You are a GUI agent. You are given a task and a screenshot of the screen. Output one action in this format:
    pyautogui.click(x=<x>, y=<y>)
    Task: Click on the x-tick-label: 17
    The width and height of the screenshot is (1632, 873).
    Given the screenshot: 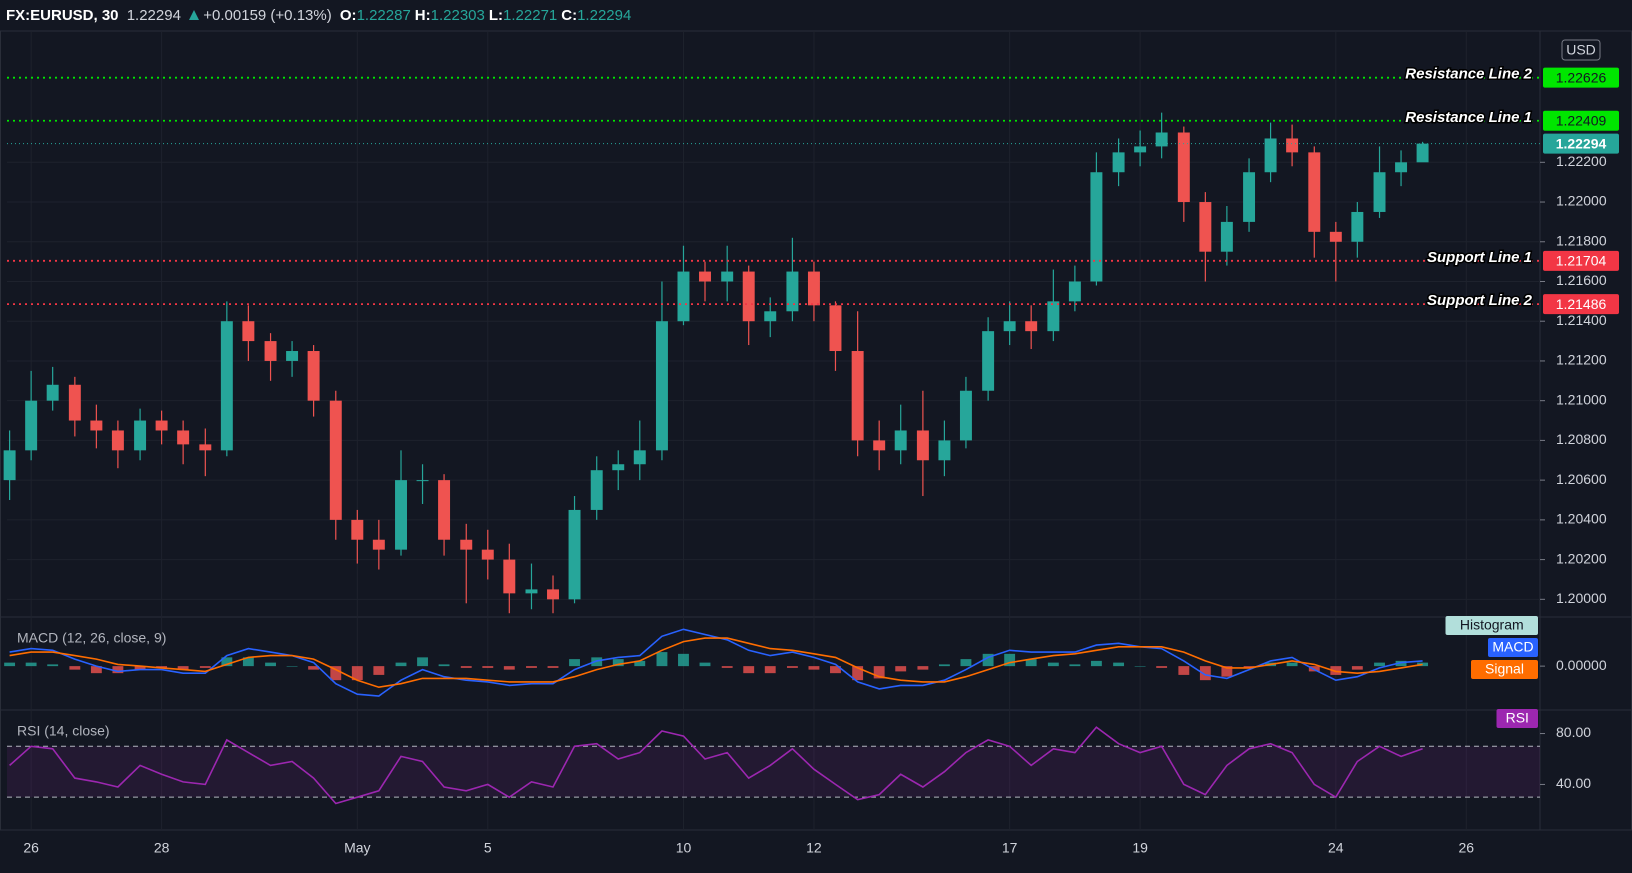 What is the action you would take?
    pyautogui.click(x=1010, y=848)
    